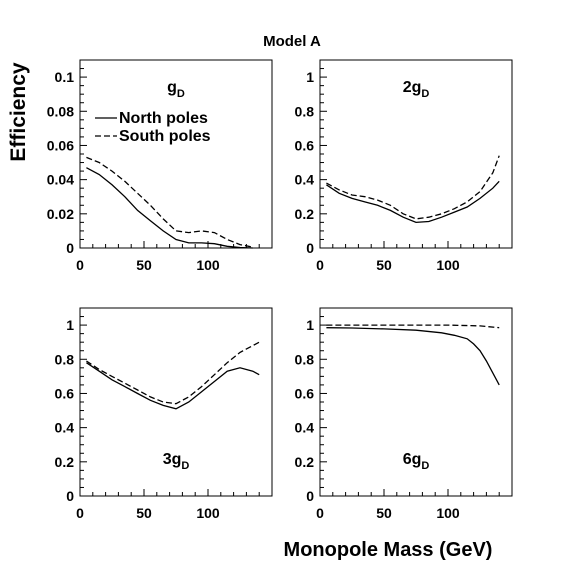  Describe the element at coordinates (60, 111) in the screenshot. I see `y-tick-label: 0.08` at that location.